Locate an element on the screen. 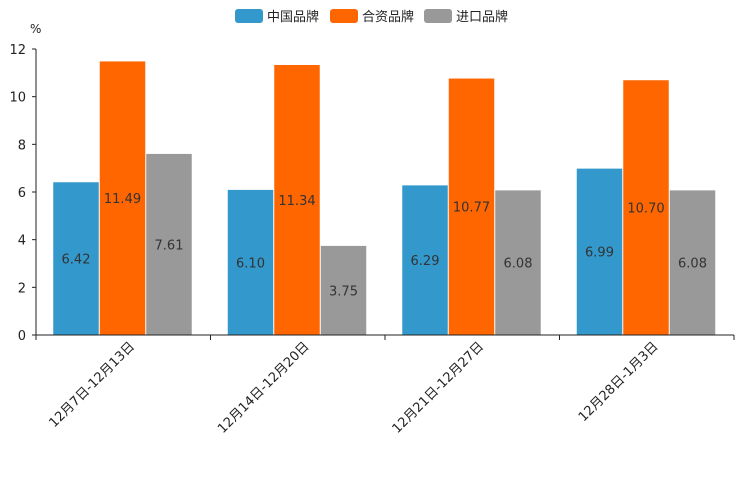  bar-value-label: 11.34 is located at coordinates (296, 201).